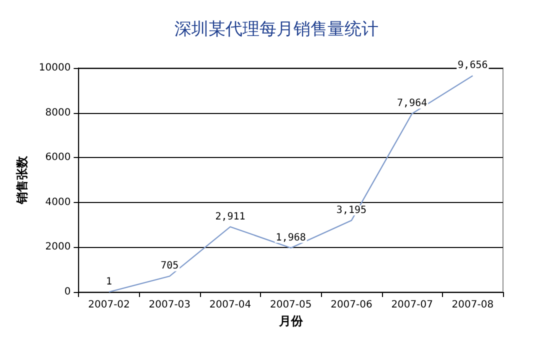 Image resolution: width=553 pixels, height=340 pixels. What do you see at coordinates (169, 266) in the screenshot?
I see `data-label: 705` at bounding box center [169, 266].